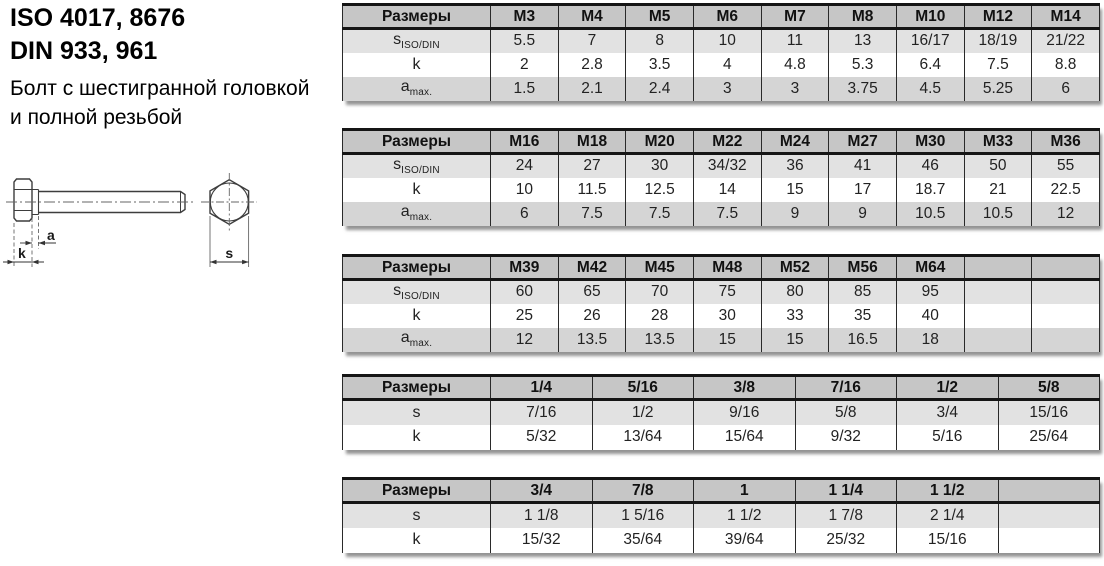 The image size is (1104, 566). I want to click on dimension-value-cell: 55, so click(1065, 165).